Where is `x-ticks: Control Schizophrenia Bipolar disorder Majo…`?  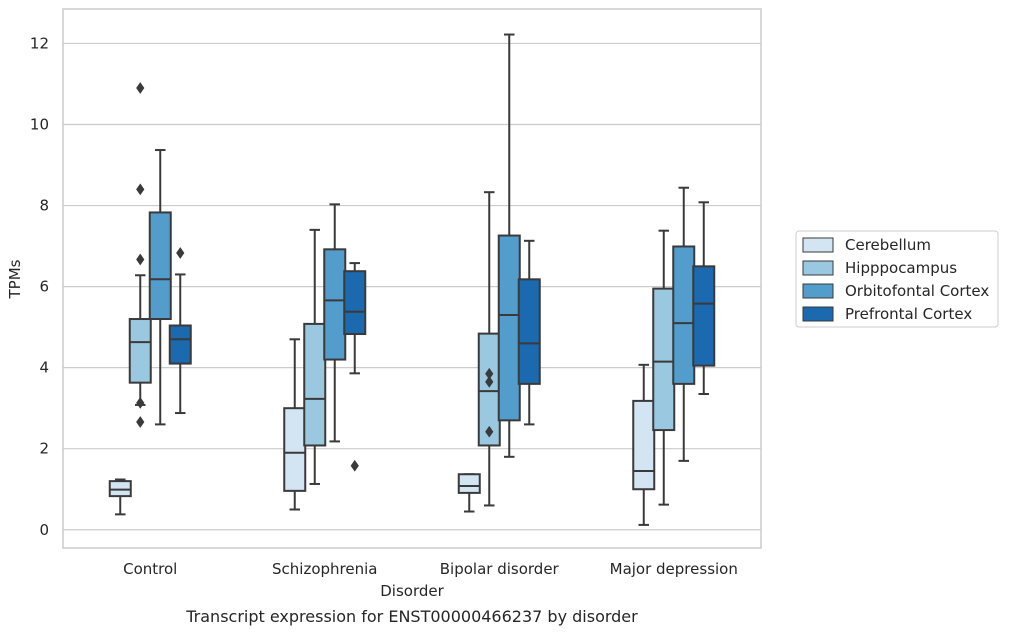
x-ticks: Control Schizophrenia Bipolar disorder Majo… is located at coordinates (430, 569).